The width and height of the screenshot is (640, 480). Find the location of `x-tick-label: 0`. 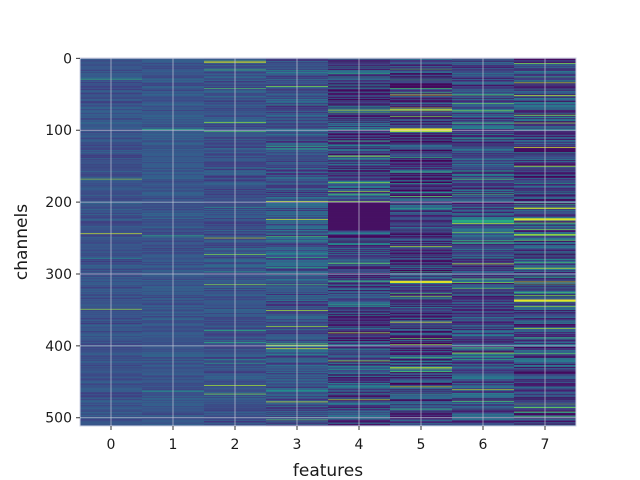

x-tick-label: 0 is located at coordinates (111, 445).